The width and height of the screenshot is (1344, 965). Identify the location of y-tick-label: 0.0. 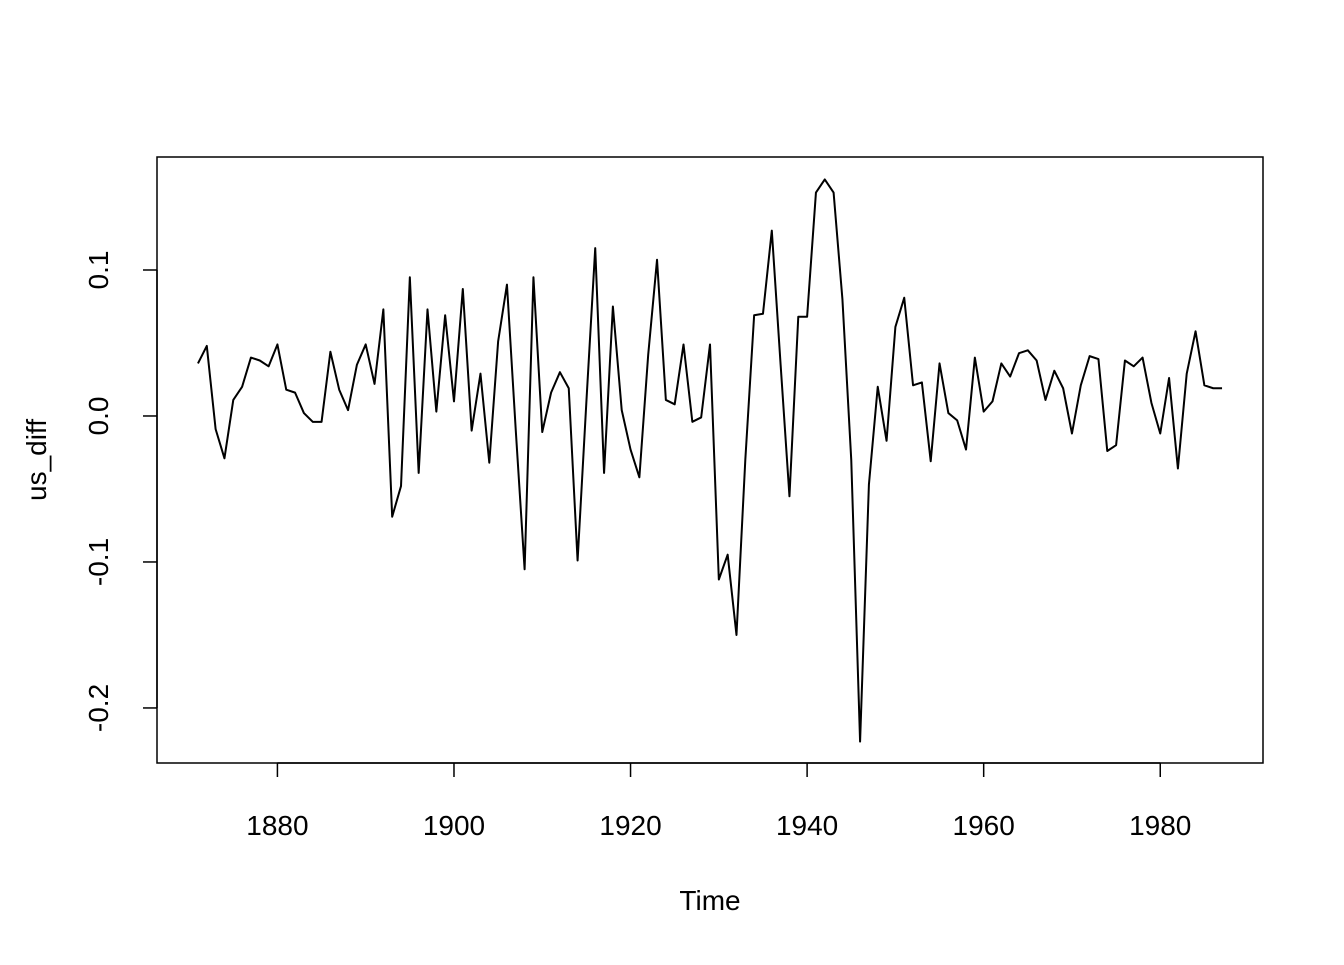
(98, 416).